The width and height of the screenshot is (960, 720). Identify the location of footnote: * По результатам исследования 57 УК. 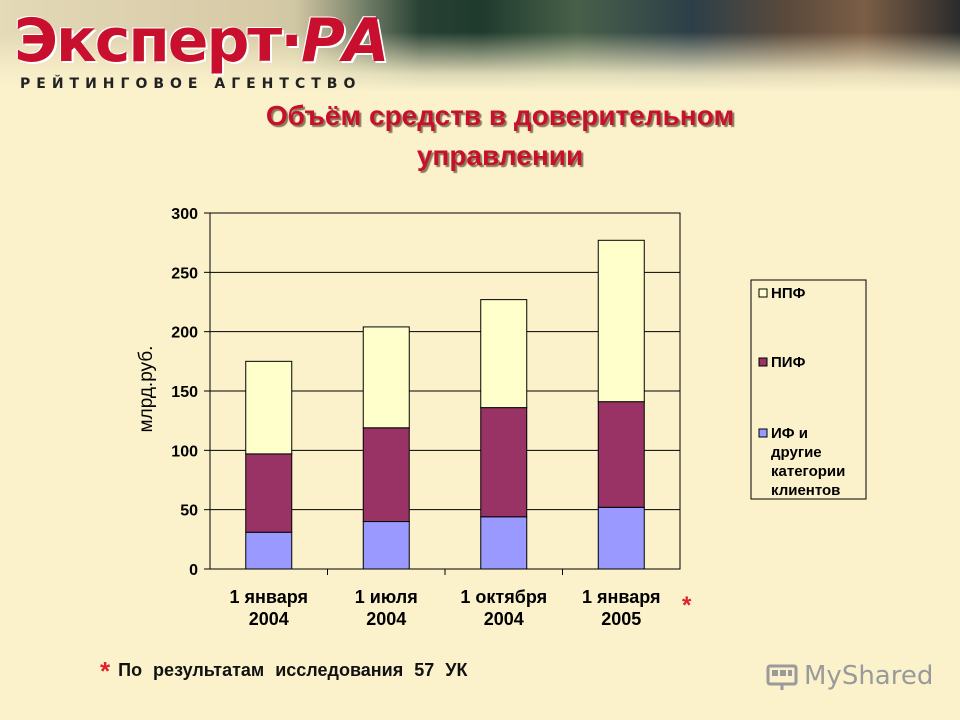
(283, 671).